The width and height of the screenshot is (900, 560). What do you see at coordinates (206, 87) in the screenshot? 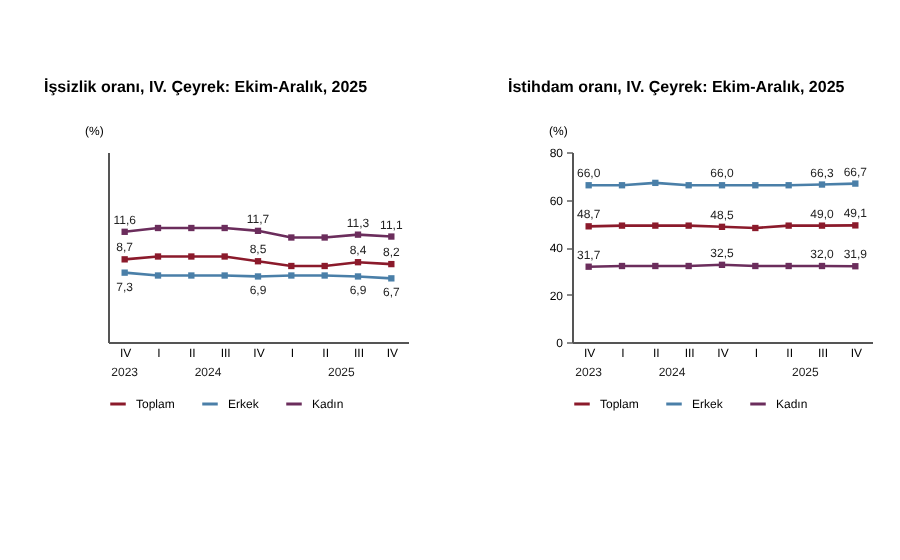
I see `chart-title: İşsizlik oranı, IV. Çeyrek: Ekim-Aralık, 2025` at bounding box center [206, 87].